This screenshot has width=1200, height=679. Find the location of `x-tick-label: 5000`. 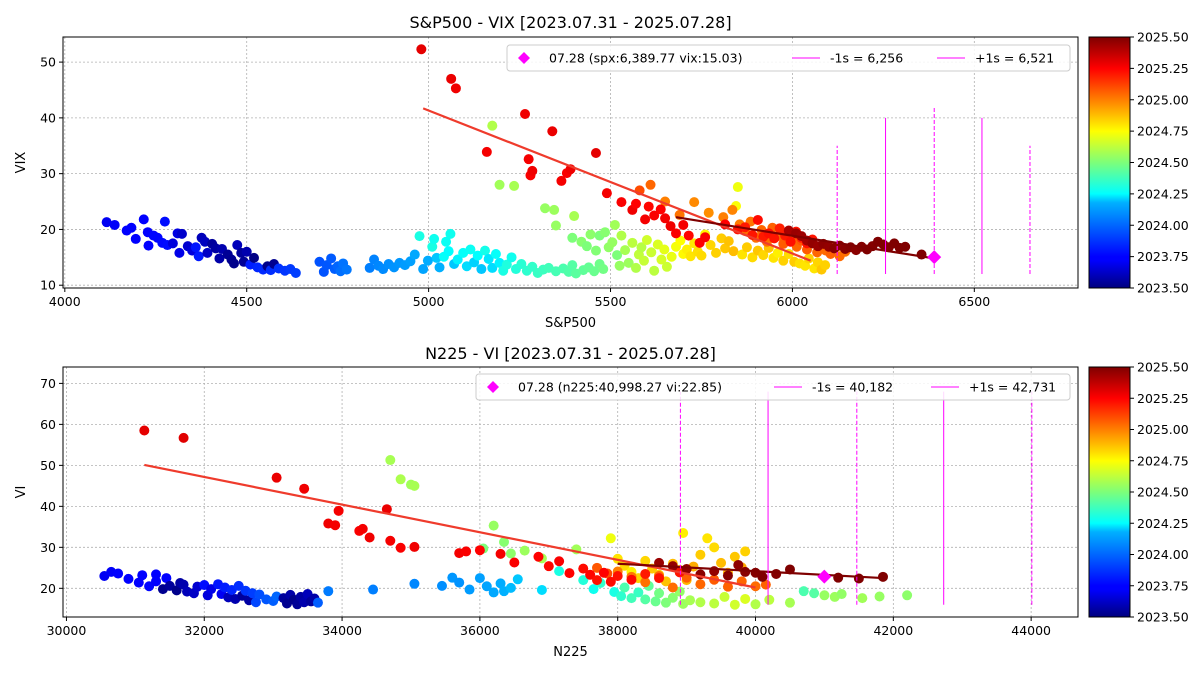

x-tick-label: 5000 is located at coordinates (429, 301).